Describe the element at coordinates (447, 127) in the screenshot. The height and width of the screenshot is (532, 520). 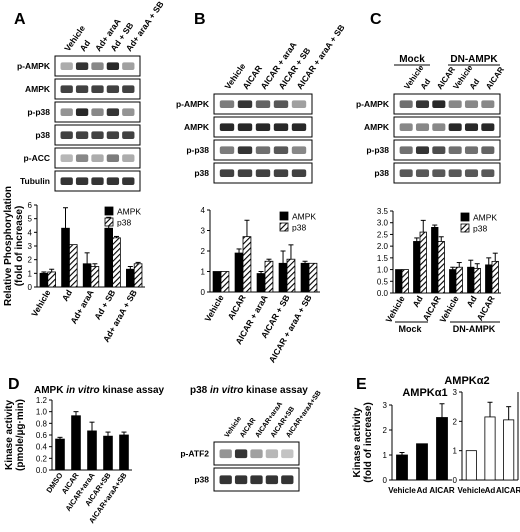
I see `panel-c-blot-frame` at that location.